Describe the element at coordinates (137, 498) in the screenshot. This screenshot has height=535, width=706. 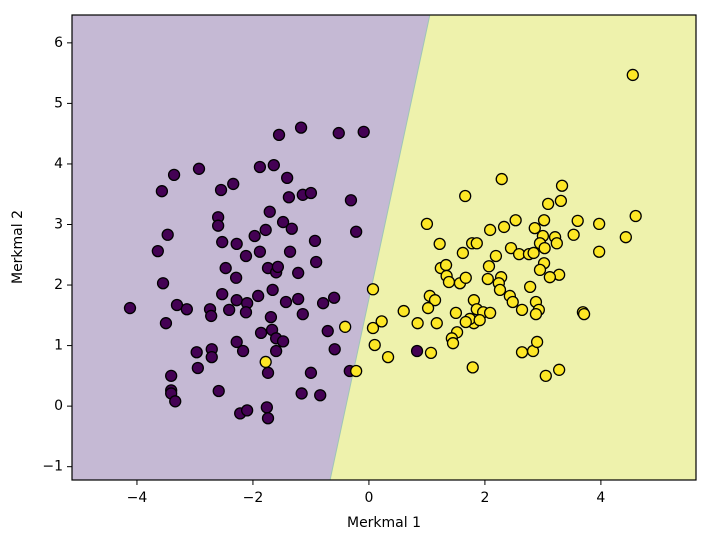
I see `x-tick-label: −4` at that location.